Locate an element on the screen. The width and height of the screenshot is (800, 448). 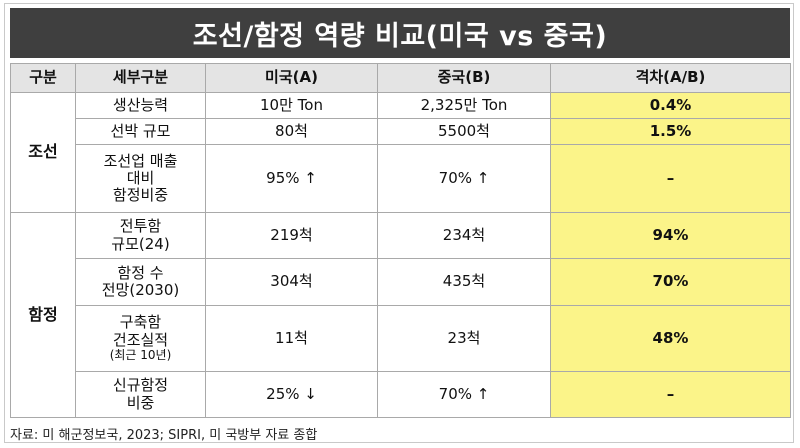
row-sub: 구축함 건조실적 (최근 10년) is located at coordinates (140, 338).